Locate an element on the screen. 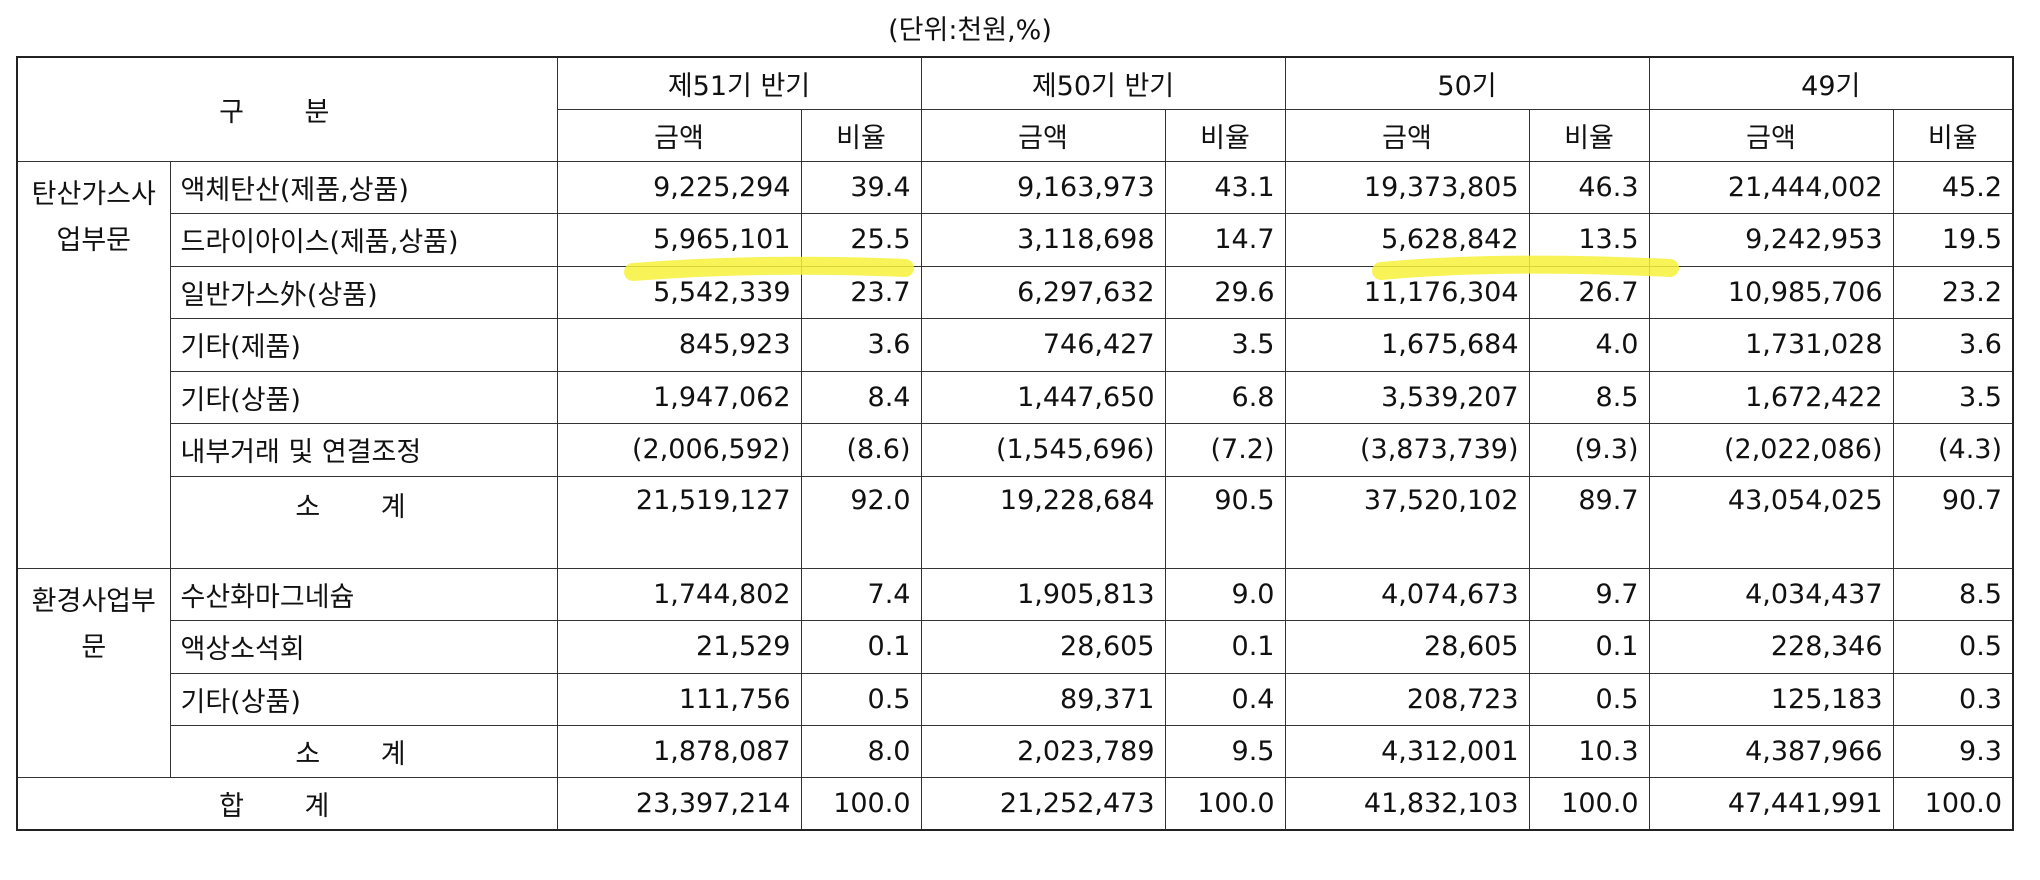  amount-cell: 228,346 is located at coordinates (1771, 647).